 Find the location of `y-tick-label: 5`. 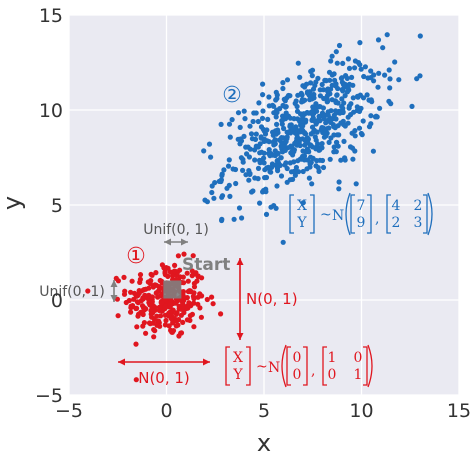

y-tick-label: 5 is located at coordinates (57, 206).